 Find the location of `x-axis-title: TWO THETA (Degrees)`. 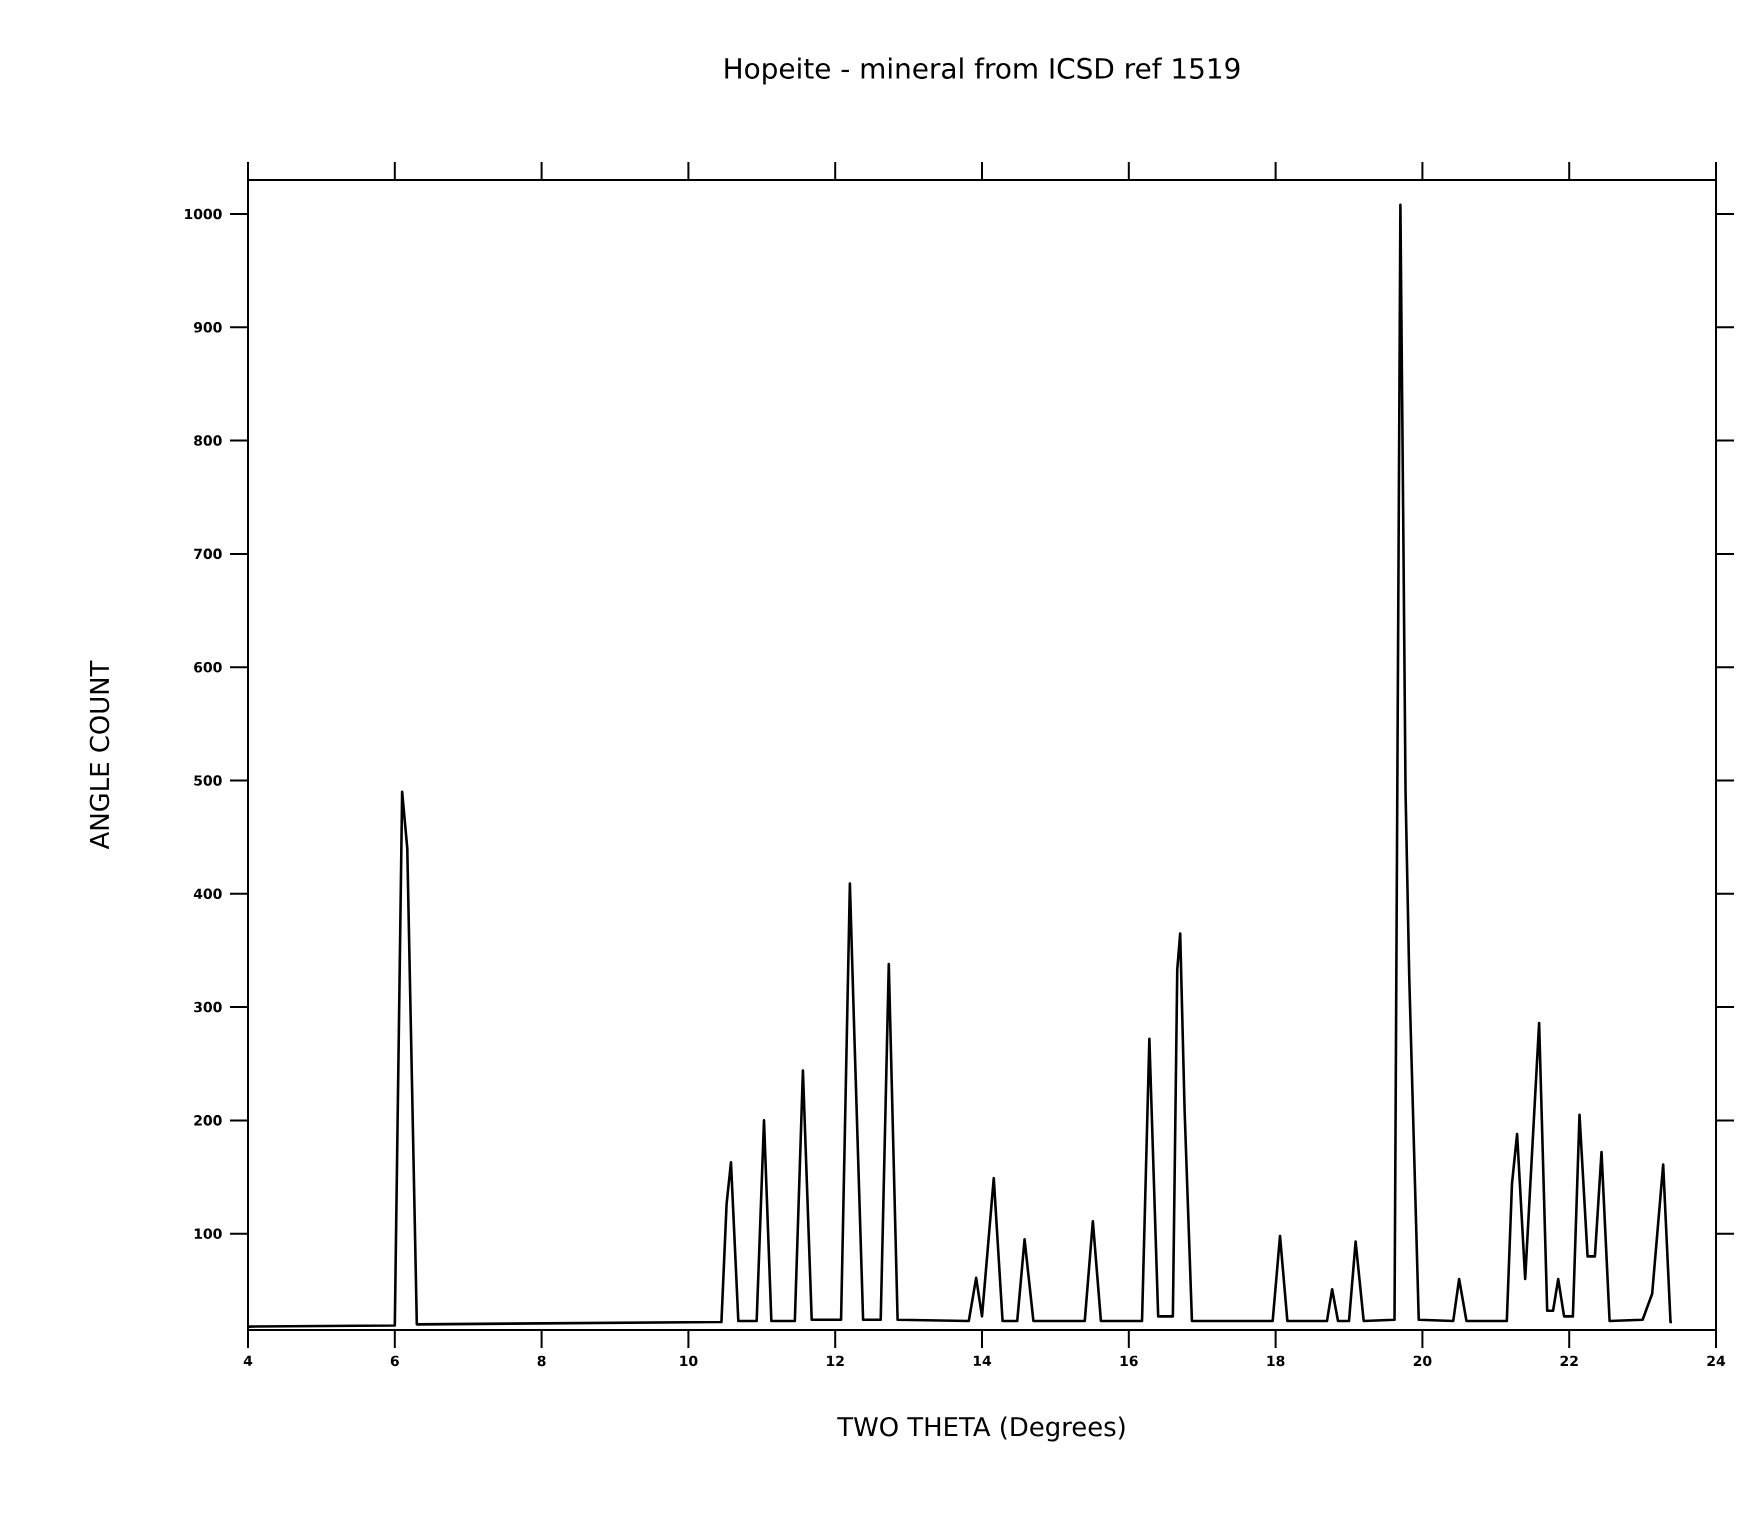

x-axis-title: TWO THETA (Degrees) is located at coordinates (981, 1429).